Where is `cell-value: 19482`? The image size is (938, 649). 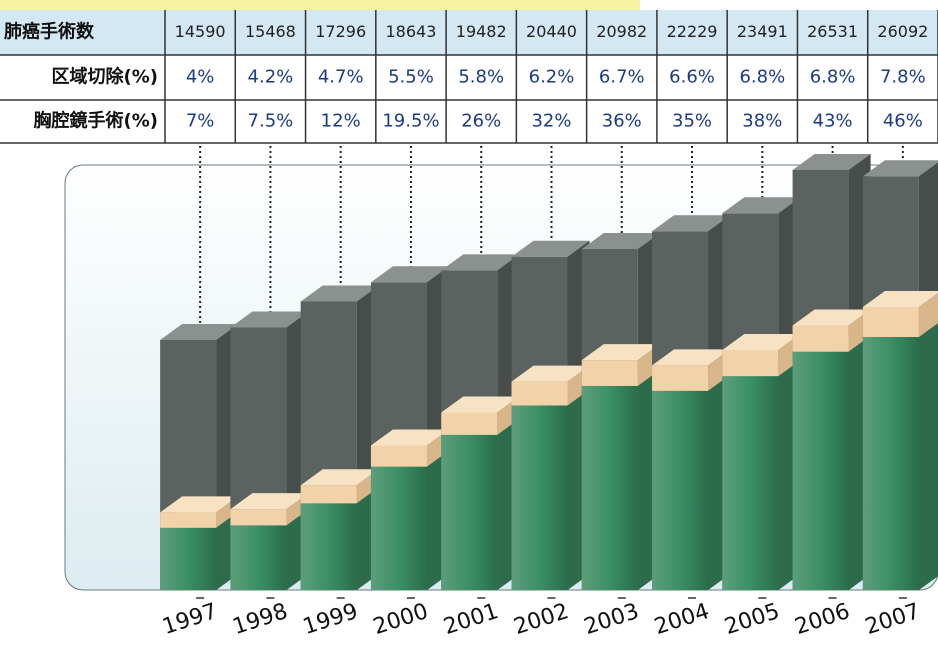
cell-value: 19482 is located at coordinates (481, 31).